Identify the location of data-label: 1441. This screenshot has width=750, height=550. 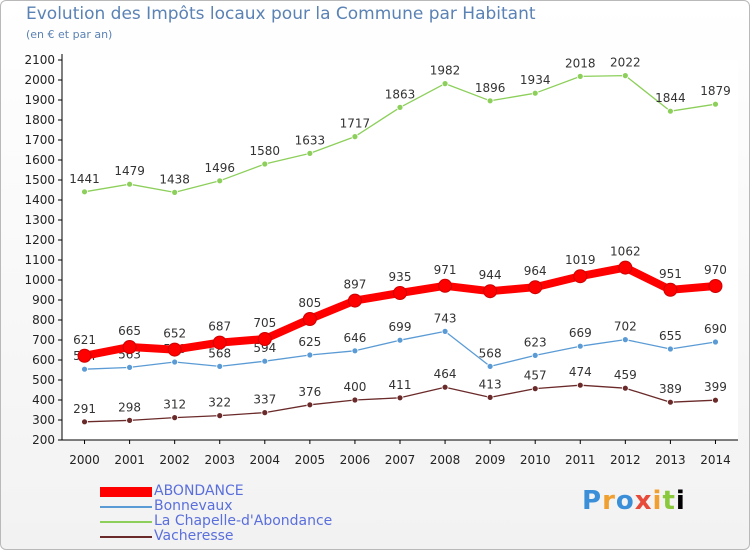
(84, 179).